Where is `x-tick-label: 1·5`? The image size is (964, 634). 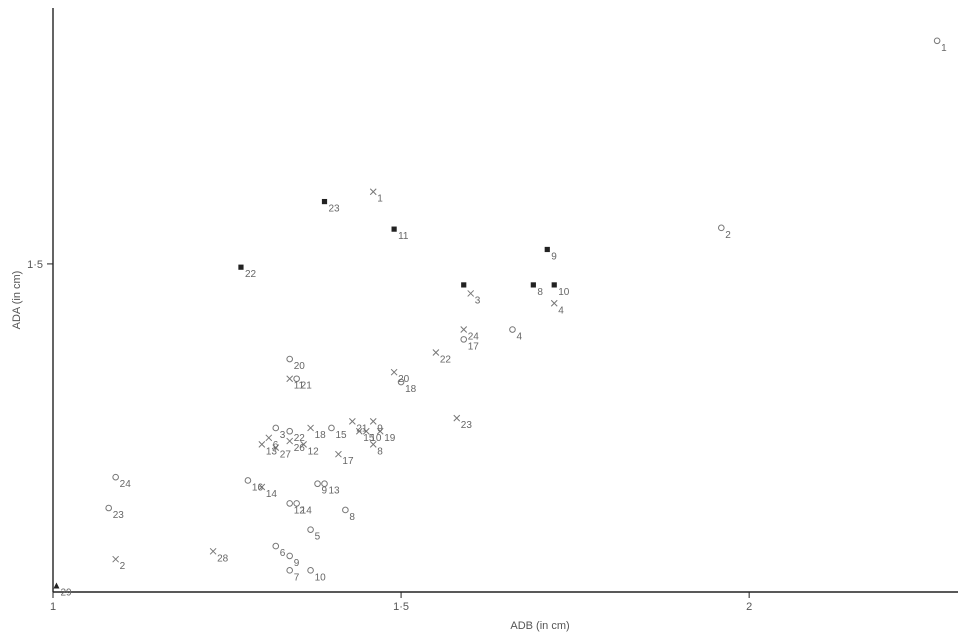 x-tick-label: 1·5 is located at coordinates (401, 607).